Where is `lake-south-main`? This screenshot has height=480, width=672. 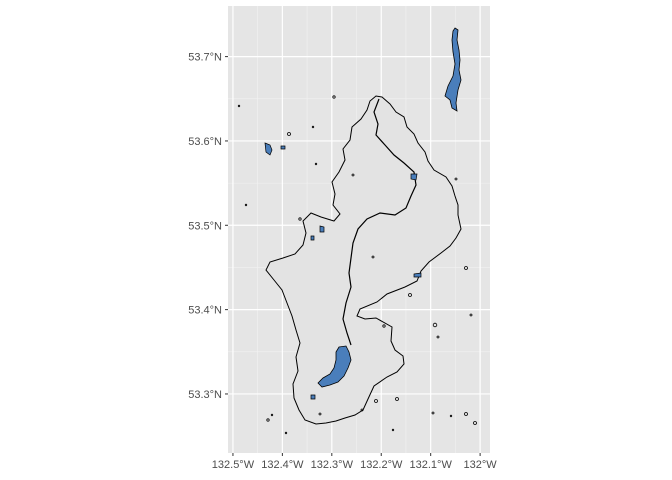
lake-south-main is located at coordinates (334, 366).